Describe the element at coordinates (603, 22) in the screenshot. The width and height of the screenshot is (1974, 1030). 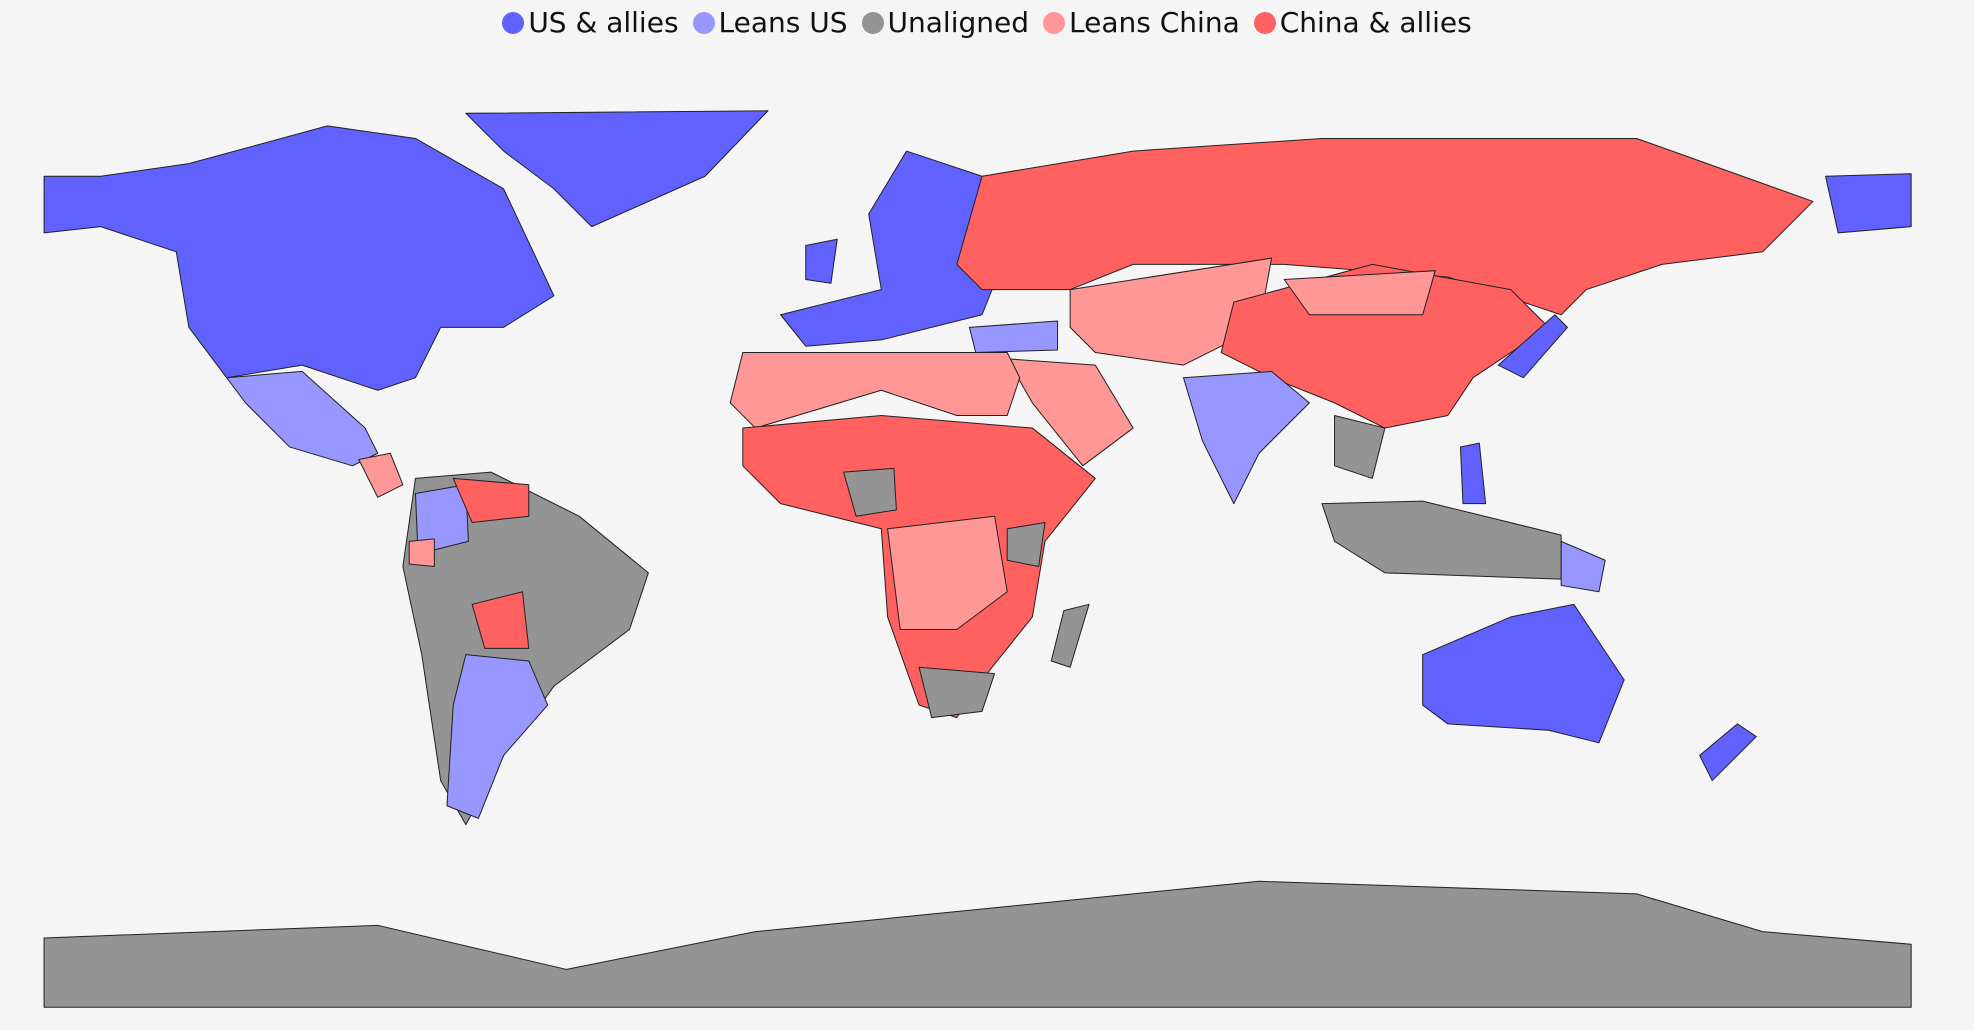
I see `legend-label: US & allies` at that location.